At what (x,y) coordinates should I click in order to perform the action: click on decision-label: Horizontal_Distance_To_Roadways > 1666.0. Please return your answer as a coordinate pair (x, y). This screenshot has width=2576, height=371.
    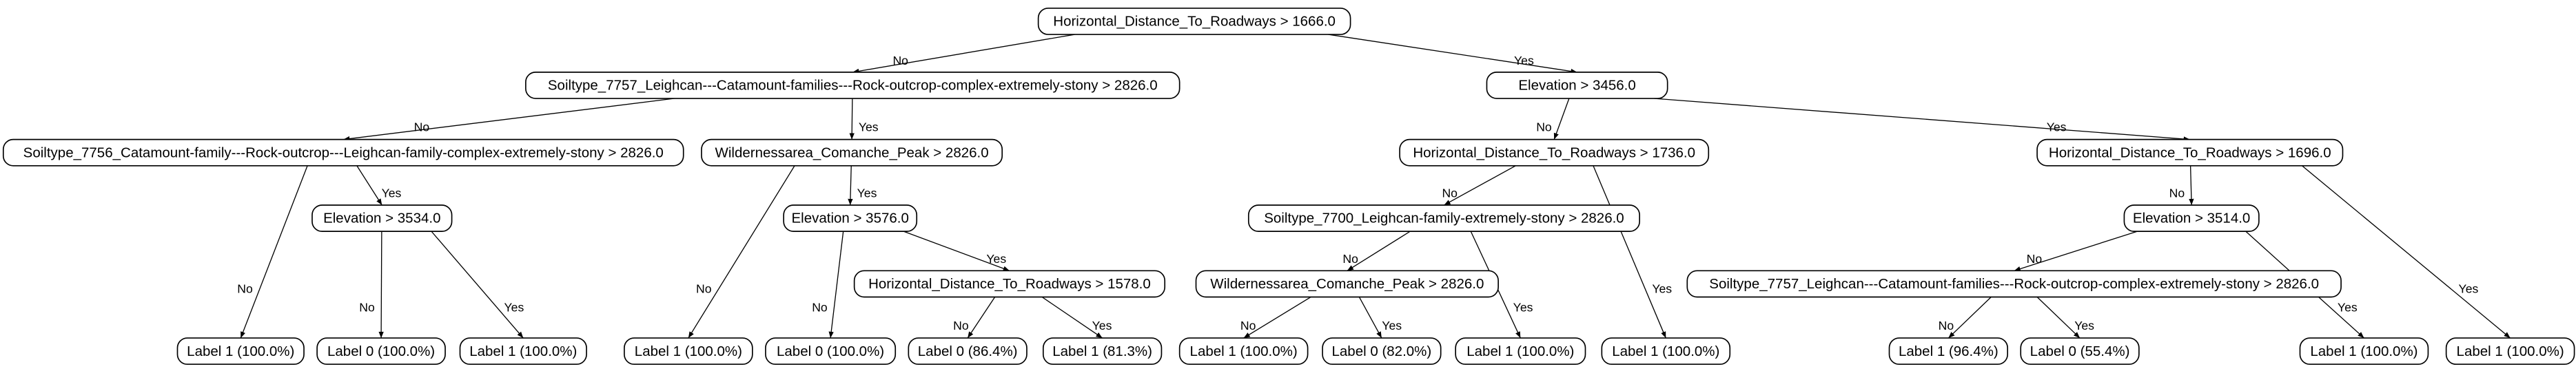
    Looking at the image, I should click on (1194, 22).